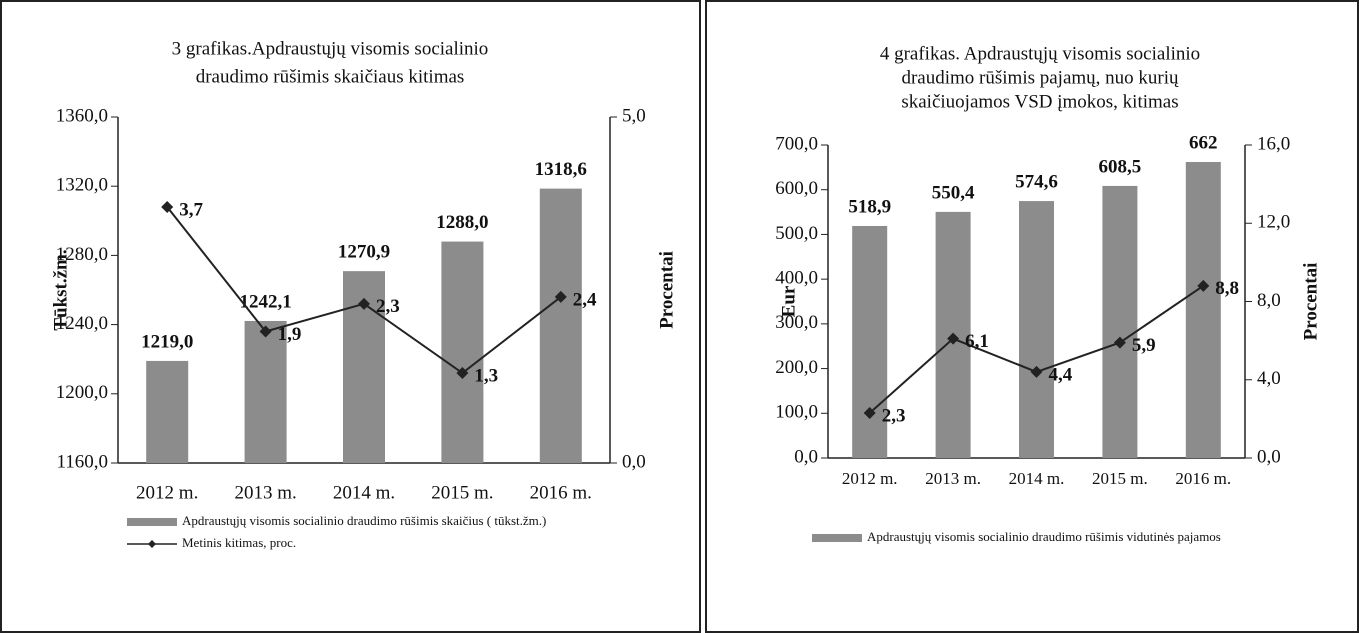  I want to click on y-tick-label: 1160,0, so click(82, 461).